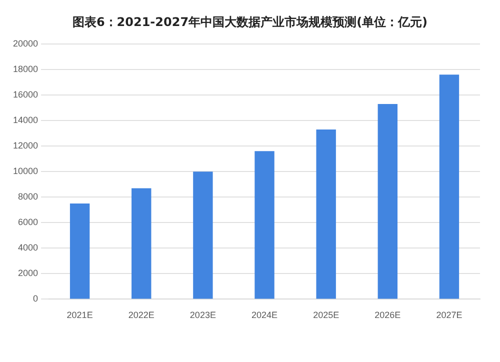 The height and width of the screenshot is (362, 500). Describe the element at coordinates (250, 22) in the screenshot. I see `chart-title: 图表6：2021-2027年中国大数据产业市场规模预测(单位：亿元)` at that location.